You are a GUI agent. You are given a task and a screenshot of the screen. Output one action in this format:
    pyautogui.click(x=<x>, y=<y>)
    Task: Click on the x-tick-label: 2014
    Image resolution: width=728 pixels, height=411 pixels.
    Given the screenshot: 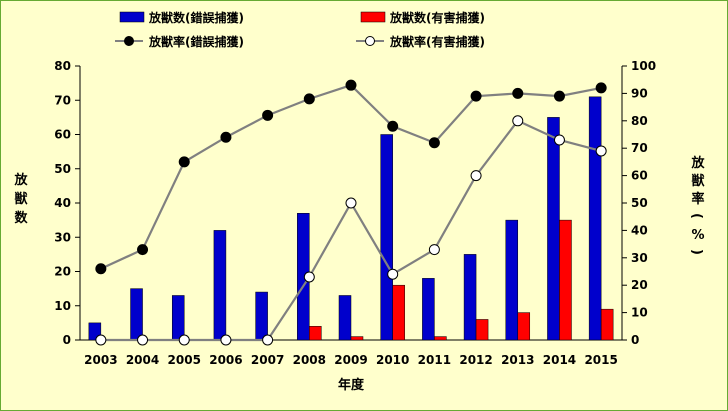 What is the action you would take?
    pyautogui.click(x=559, y=360)
    